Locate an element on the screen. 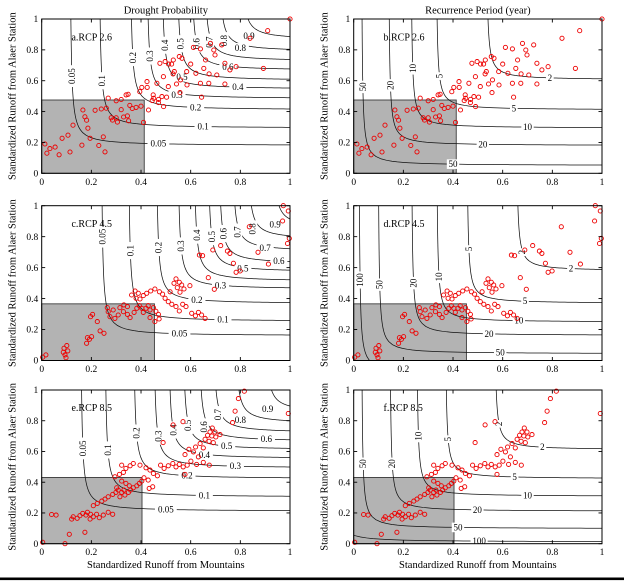 This screenshot has height=585, width=624. contour-label-10: 10 is located at coordinates (418, 436).